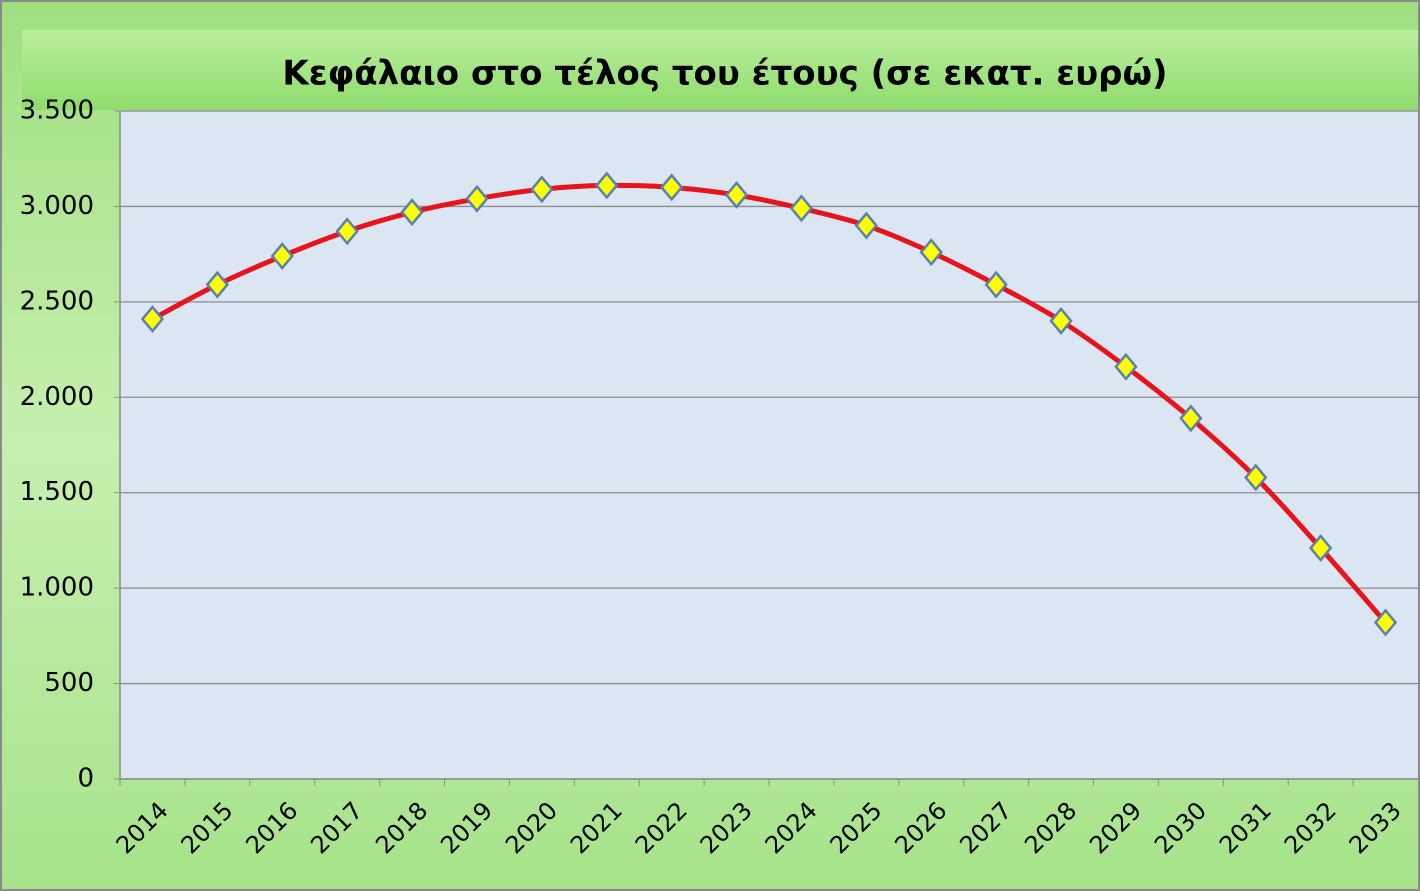  Describe the element at coordinates (57, 492) in the screenshot. I see `y-tick-label: 1.500` at that location.